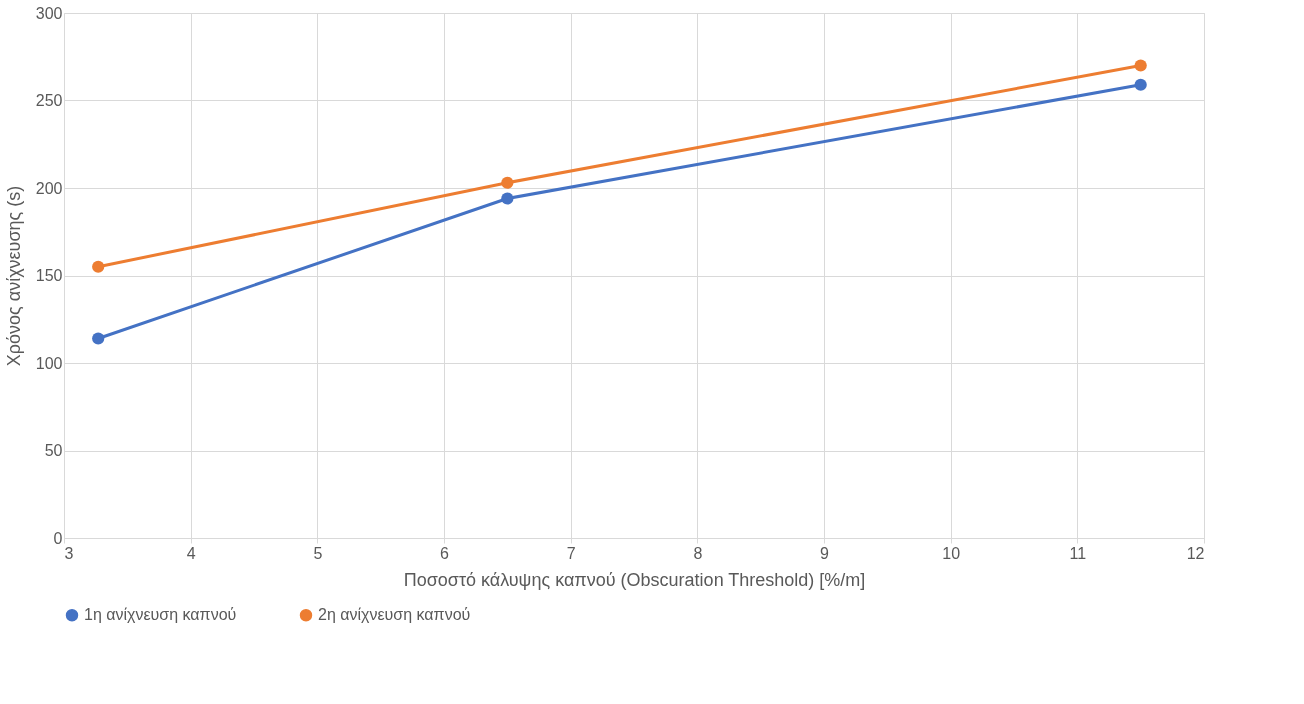 The image size is (1304, 704). I want to click on y-tick-label: 150, so click(49, 275).